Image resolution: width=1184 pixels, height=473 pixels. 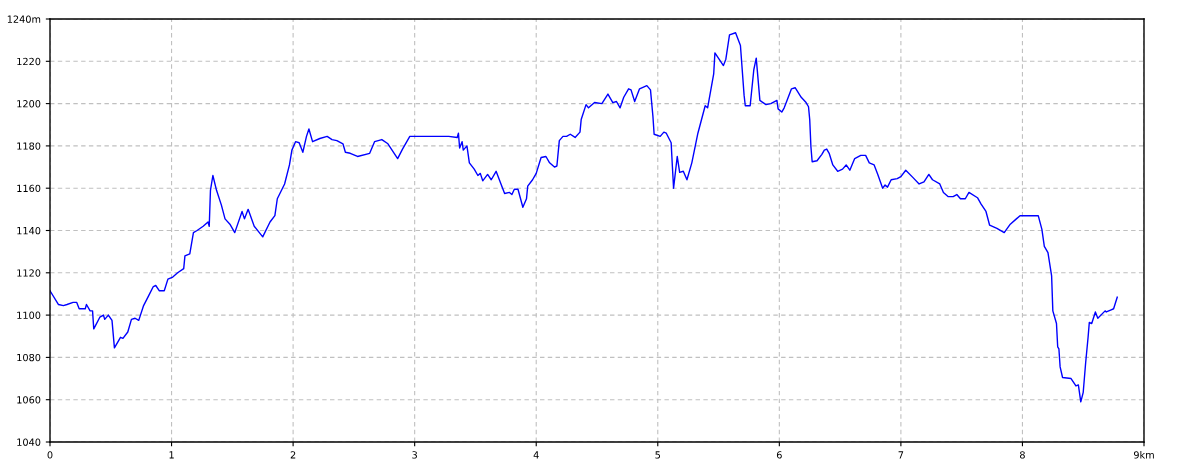 What do you see at coordinates (29, 230) in the screenshot?
I see `y-tick-label: 1140` at bounding box center [29, 230].